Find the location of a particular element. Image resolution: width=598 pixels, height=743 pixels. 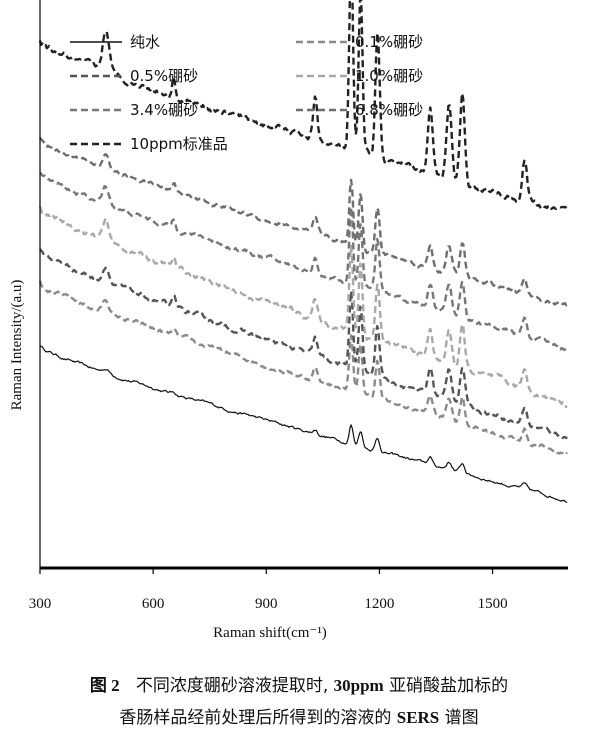

figure-label: 图 2 is located at coordinates (104, 685).